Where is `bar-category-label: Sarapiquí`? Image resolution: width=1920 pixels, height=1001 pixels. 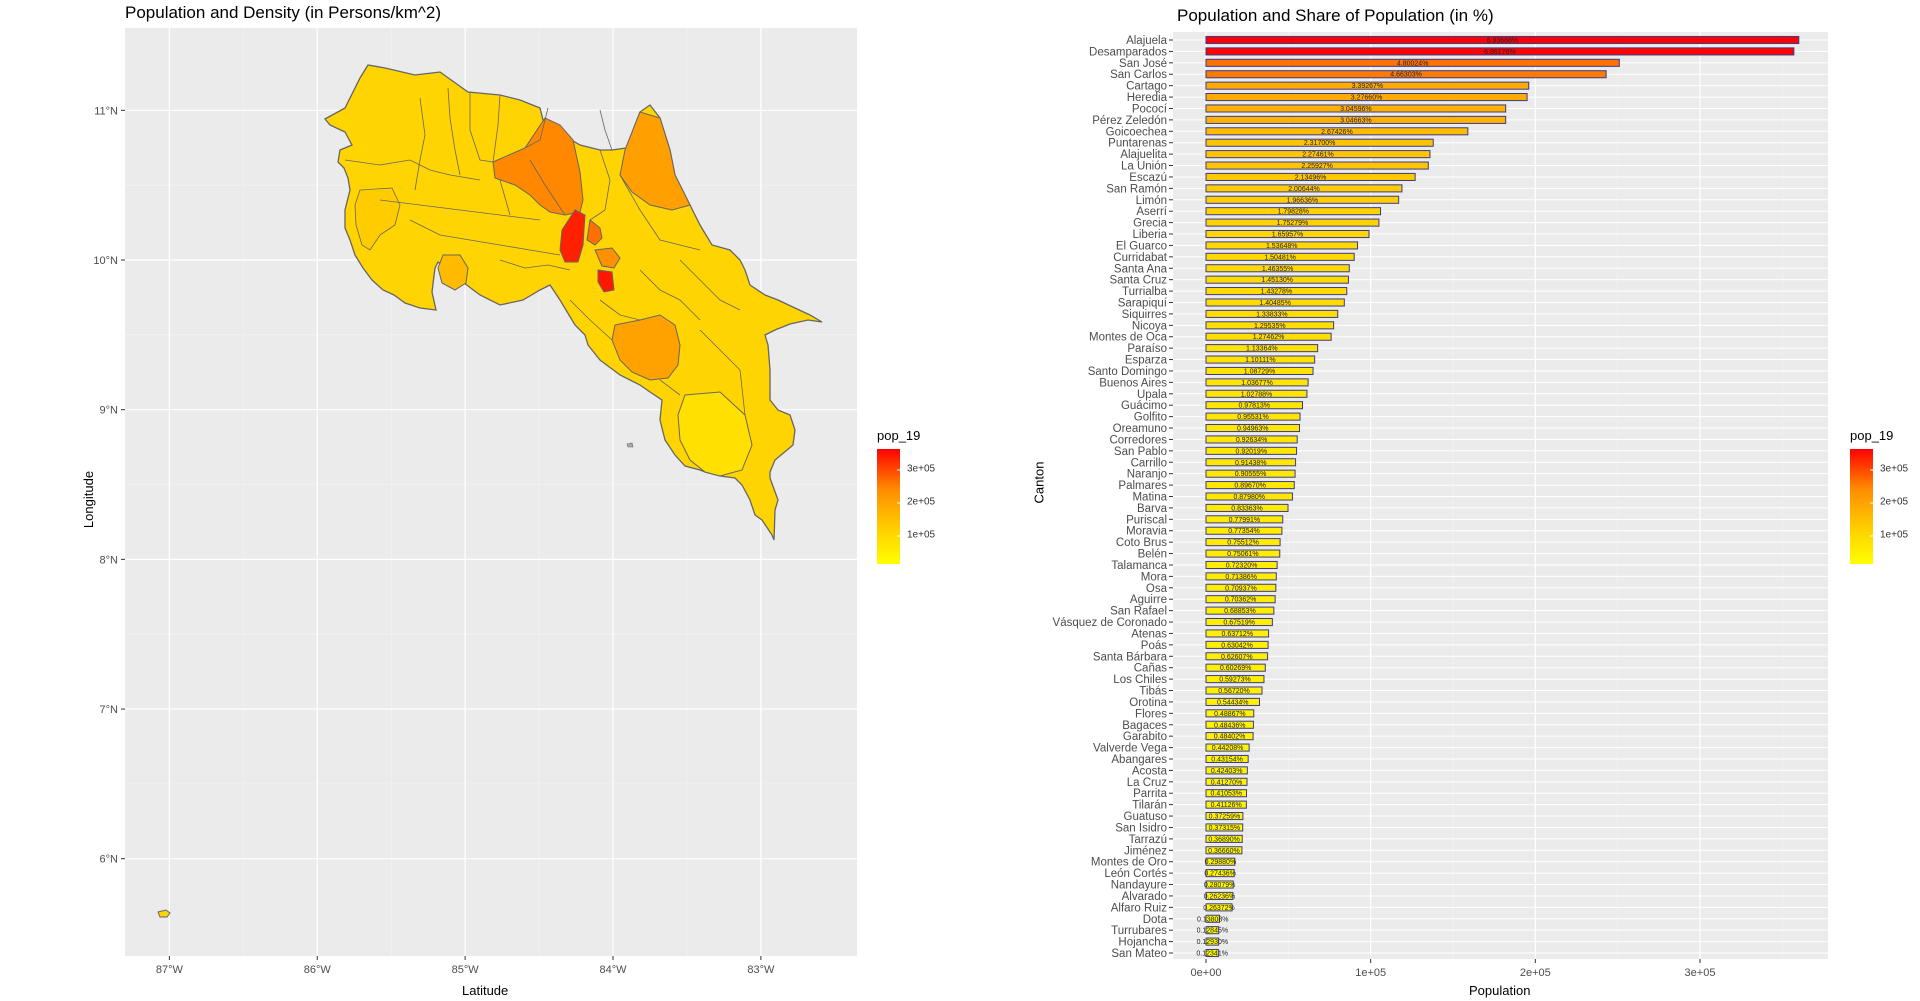 bar-category-label: Sarapiquí is located at coordinates (1143, 303).